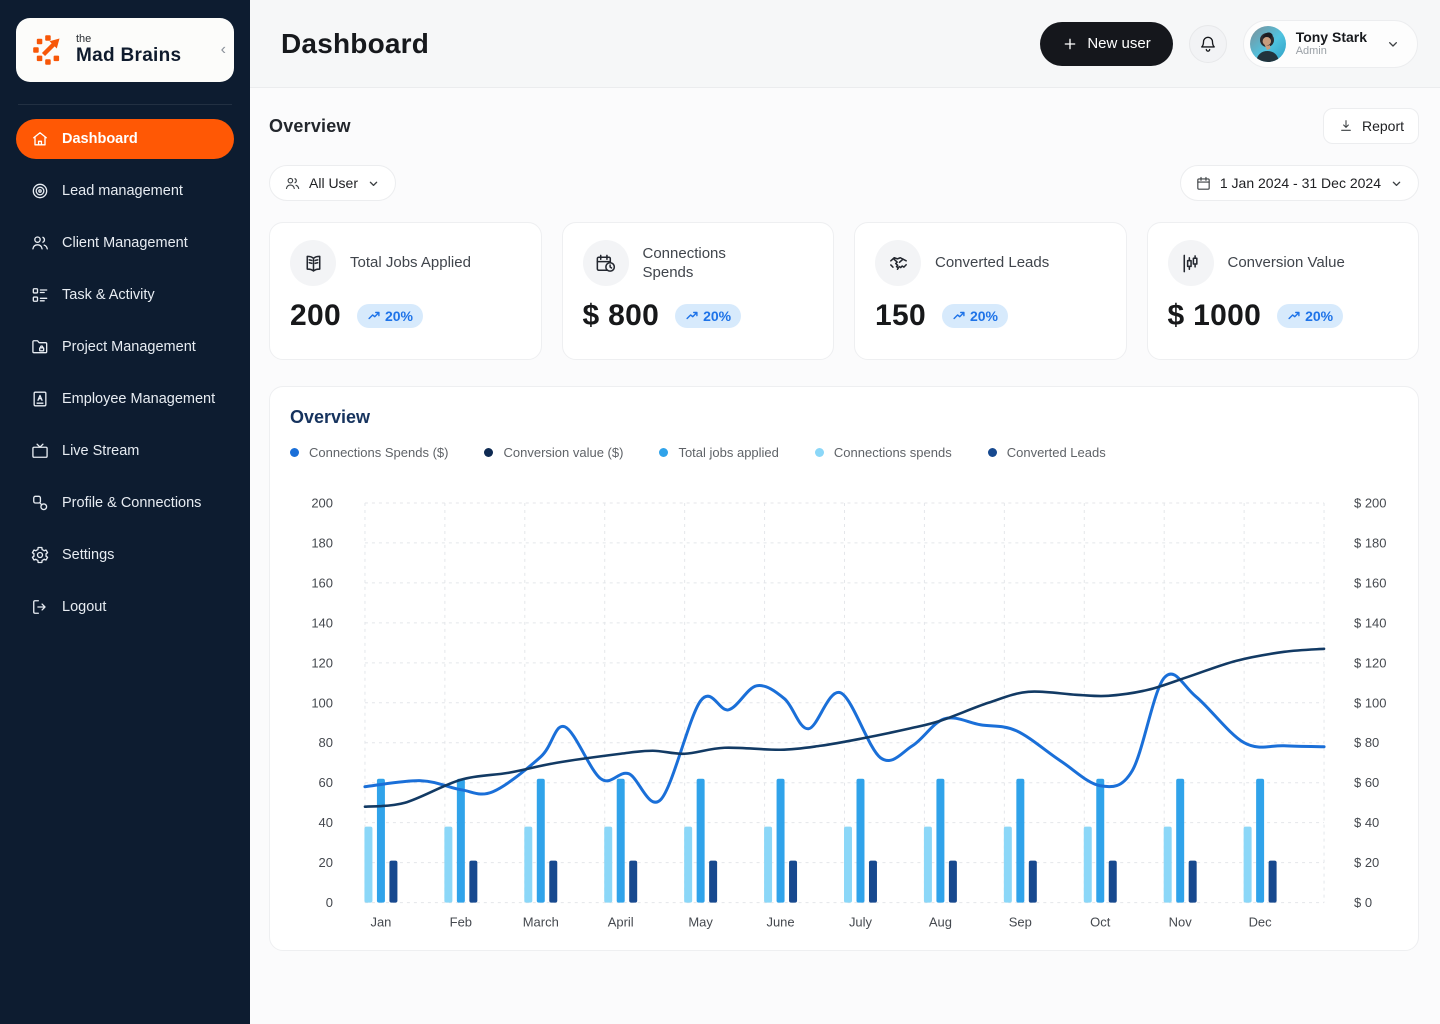 This screenshot has height=1024, width=1440. Describe the element at coordinates (132, 503) in the screenshot. I see `sidebar-item-label: Profile & Connections` at that location.